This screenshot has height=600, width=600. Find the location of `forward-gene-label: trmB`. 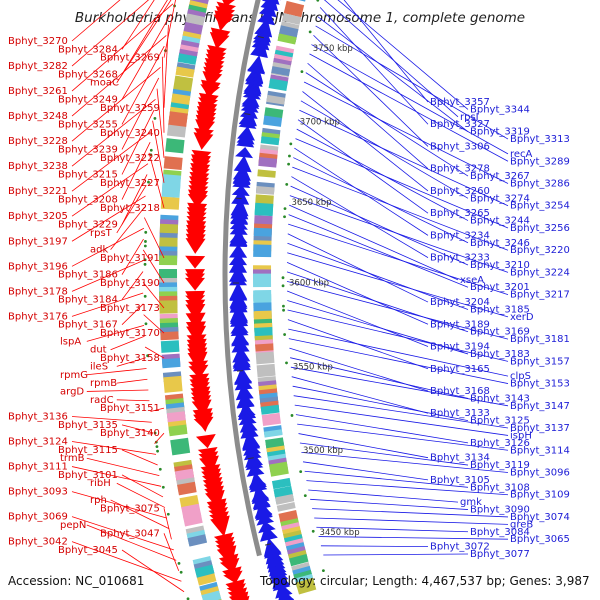

forward-gene-label: trmB is located at coordinates (72, 458).